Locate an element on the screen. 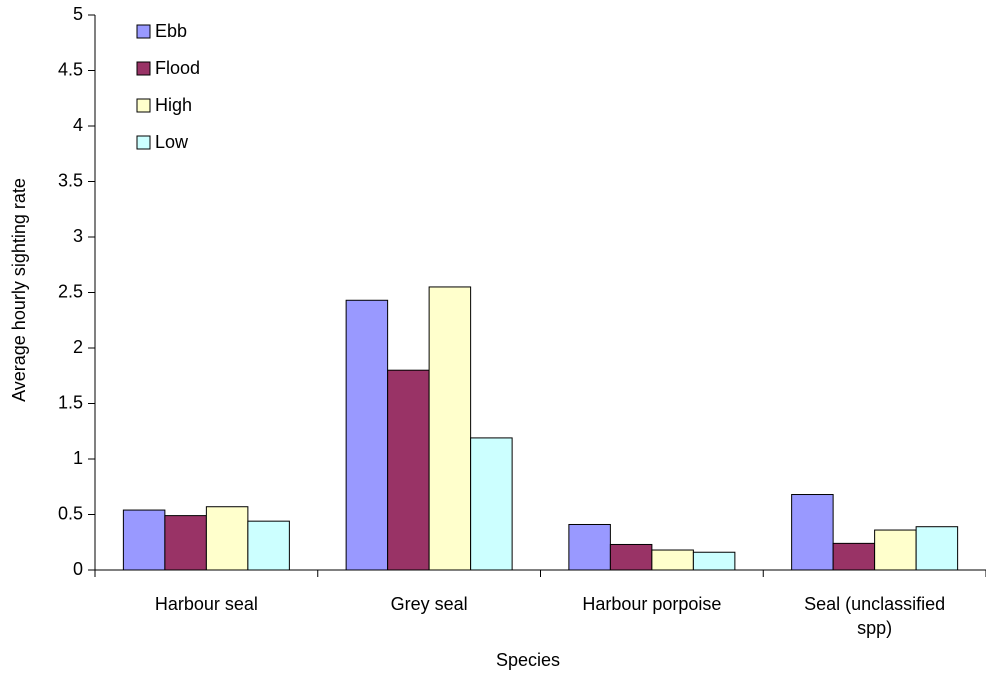 Image resolution: width=986 pixels, height=677 pixels. y-tick-label: 0 is located at coordinates (78, 569).